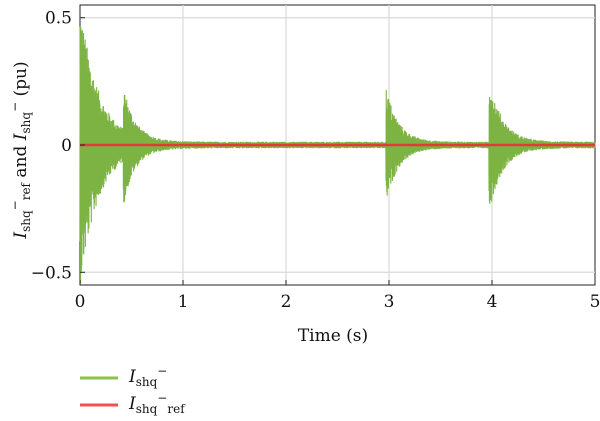 Image resolution: width=600 pixels, height=421 pixels. What do you see at coordinates (80, 302) in the screenshot?
I see `x-tick-label: 0` at bounding box center [80, 302].